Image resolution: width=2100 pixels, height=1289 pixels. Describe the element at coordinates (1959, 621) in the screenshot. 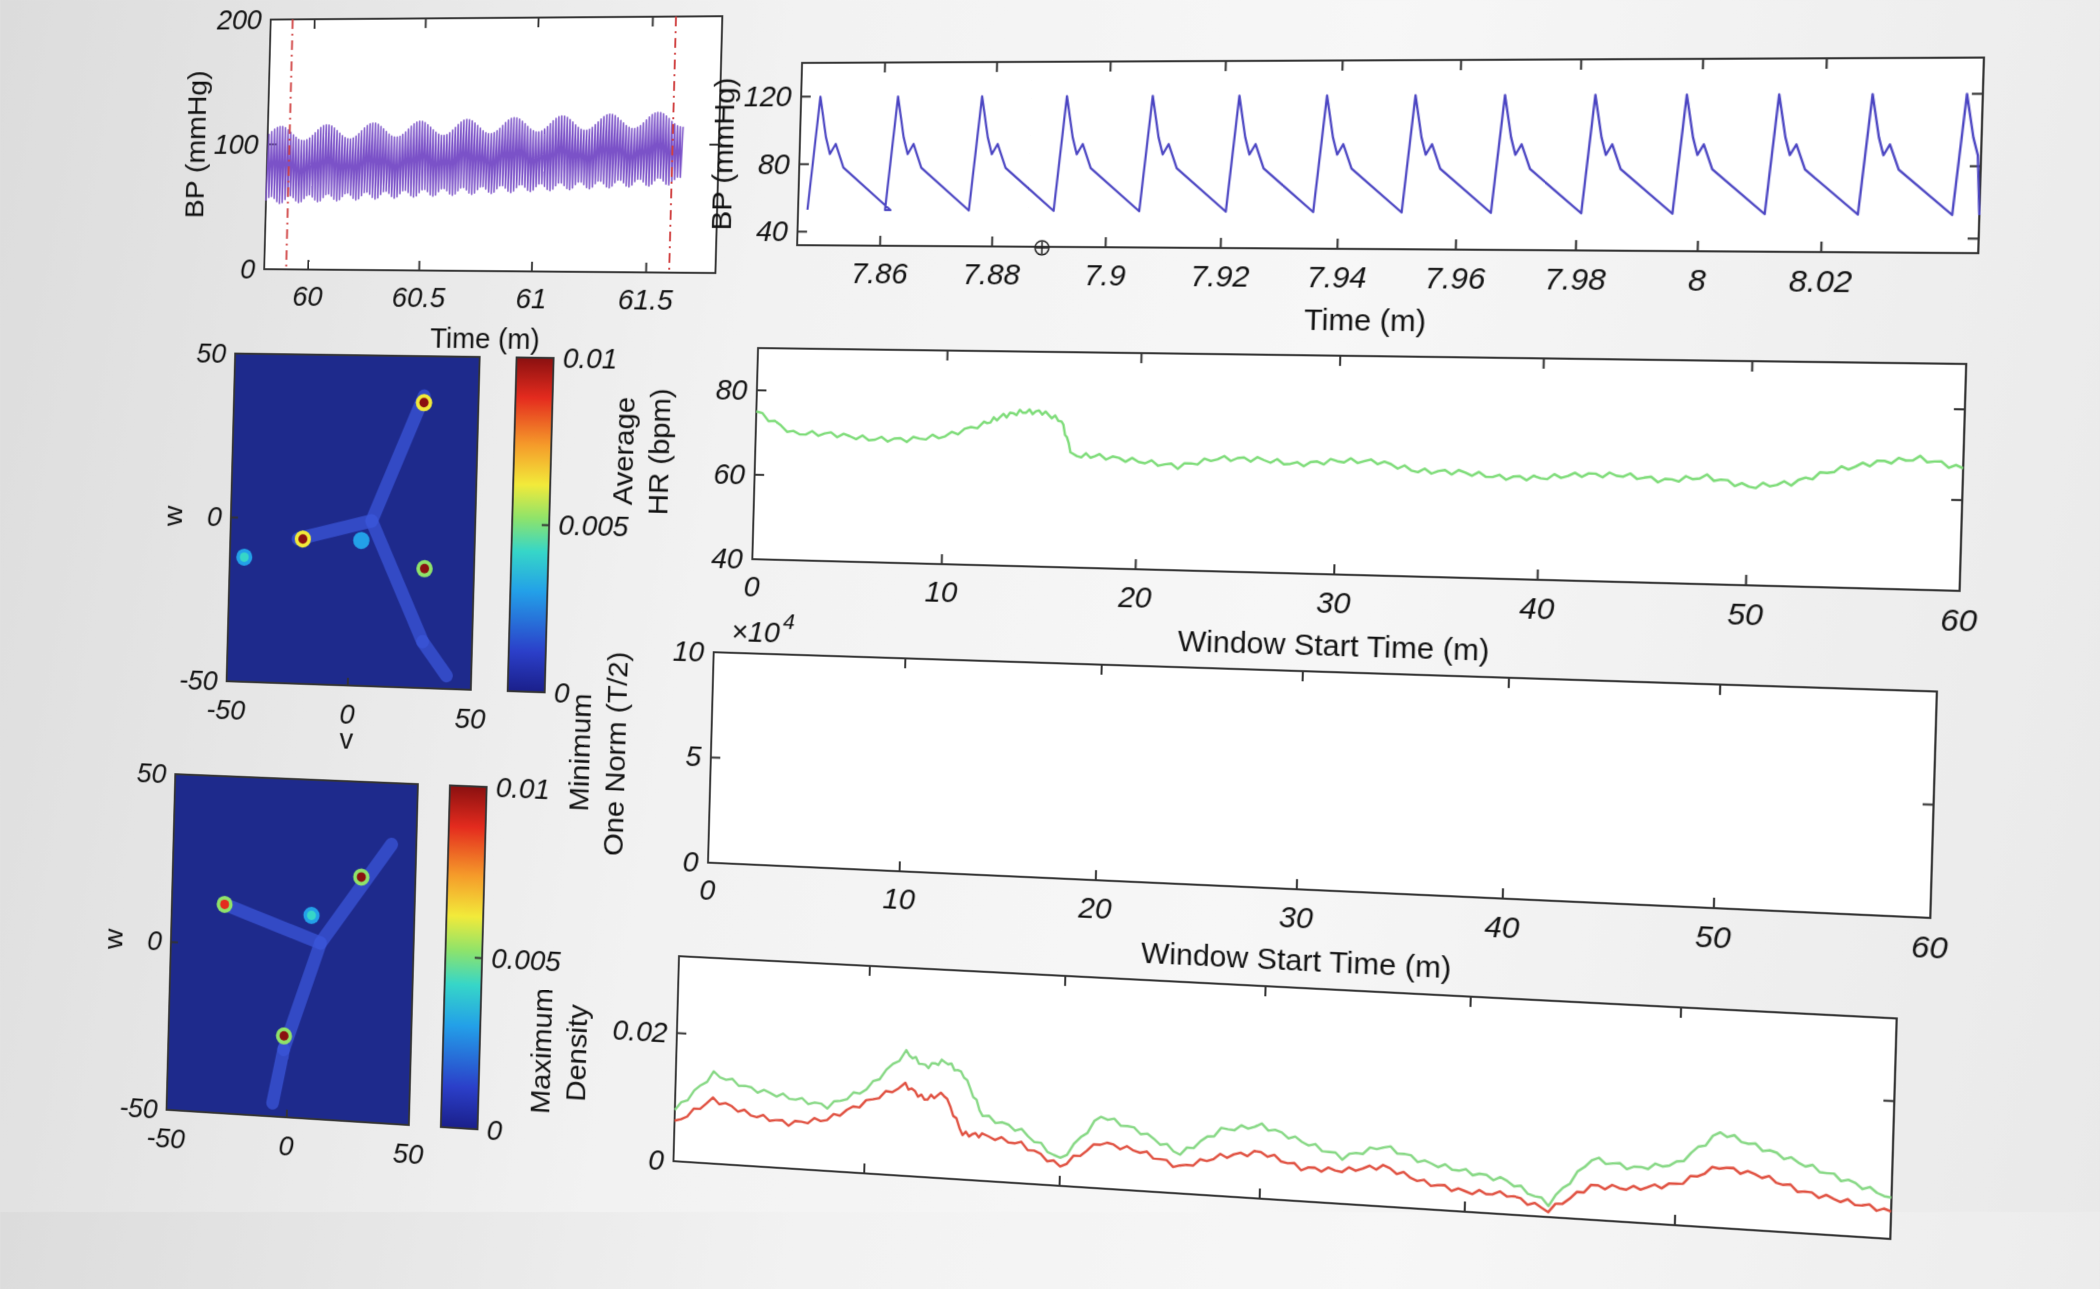

I see `avg_hr-xtick-label: 60` at that location.